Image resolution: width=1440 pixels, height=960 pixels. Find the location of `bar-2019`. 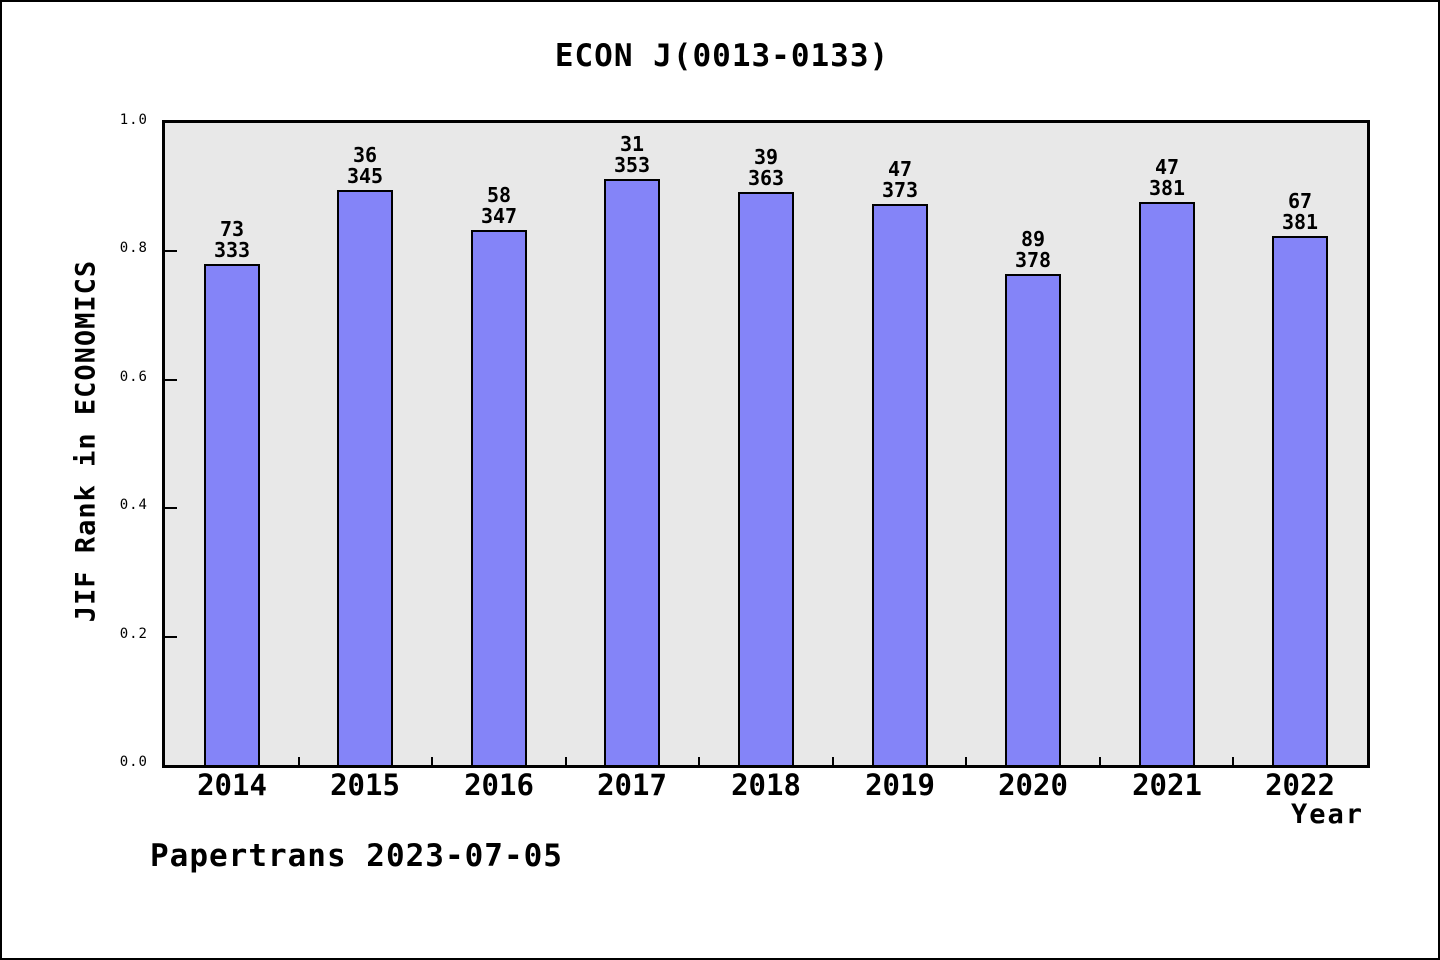

bar-2019 is located at coordinates (900, 484).